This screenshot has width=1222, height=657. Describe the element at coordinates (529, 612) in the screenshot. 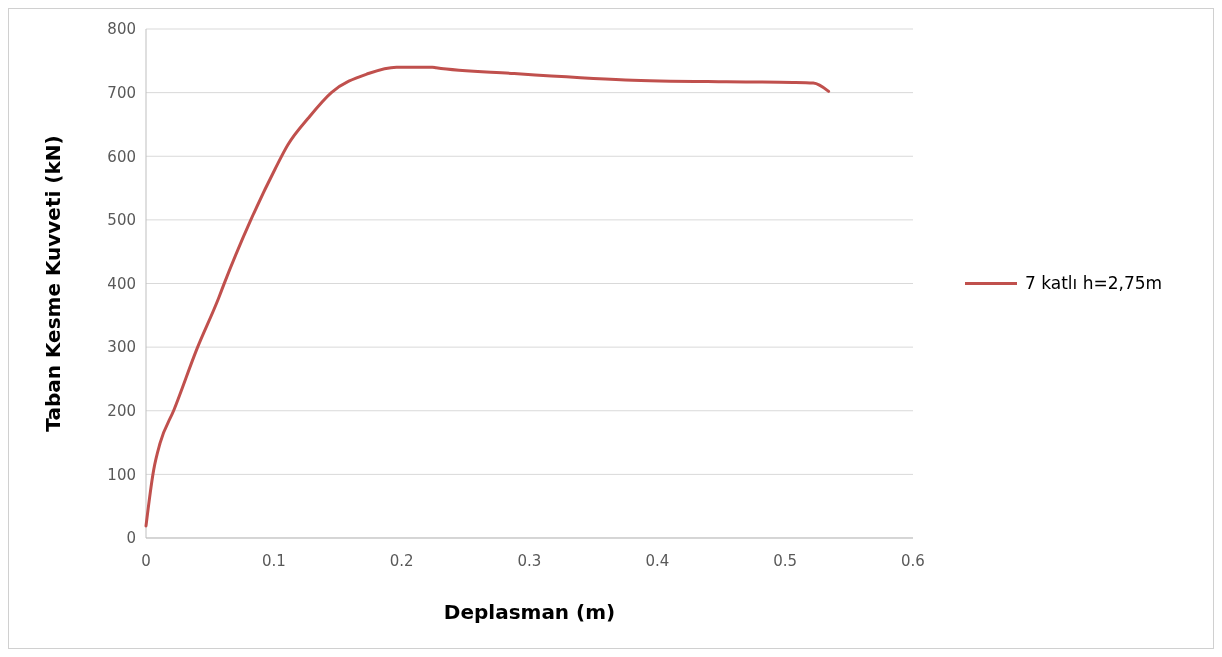

I see `x-axis-title: Deplasman (m)` at that location.